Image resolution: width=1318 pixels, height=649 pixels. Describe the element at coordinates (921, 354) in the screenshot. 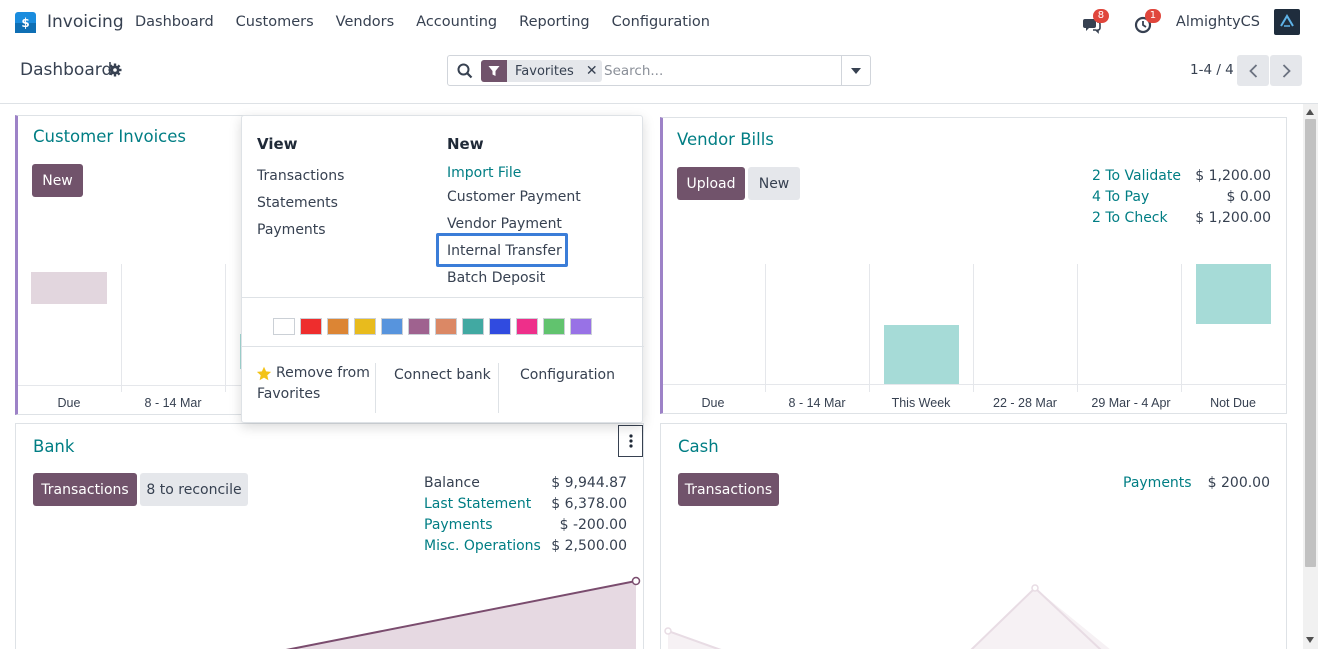

I see `bills-bar-this-week` at that location.